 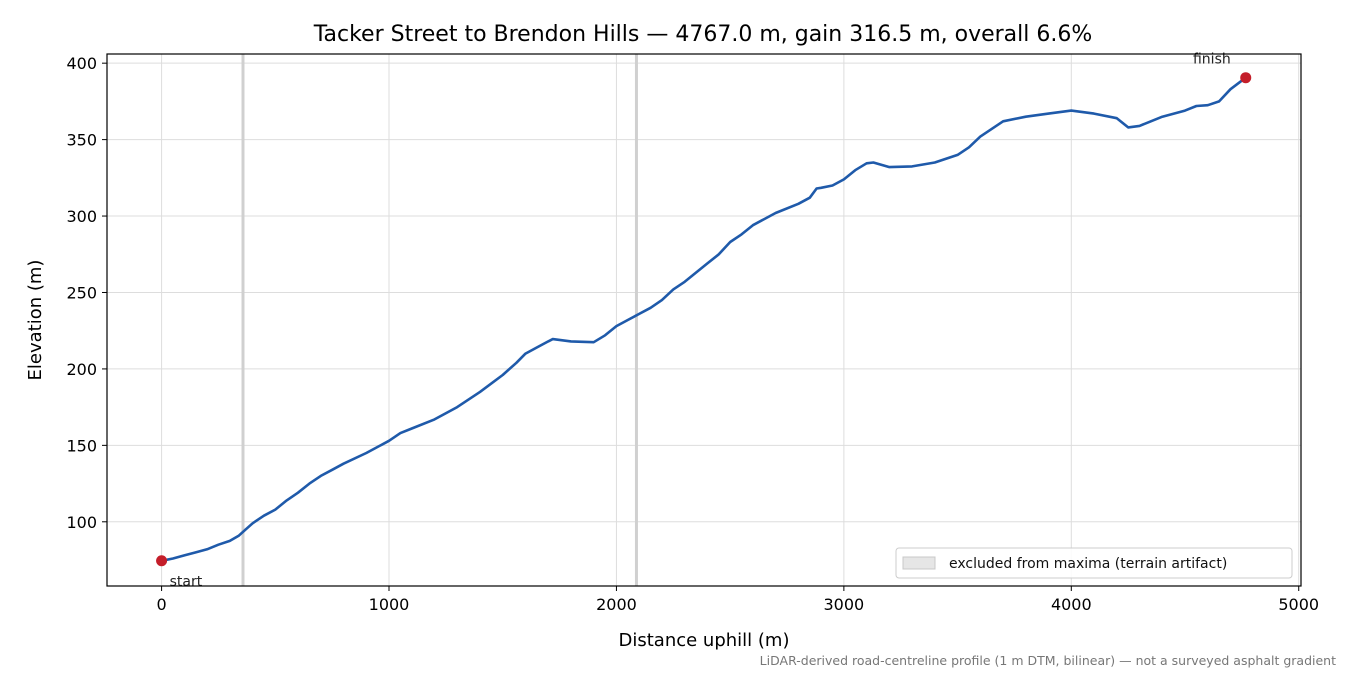 What do you see at coordinates (35, 320) in the screenshot?
I see `y-axis-label: Elevation (m)` at bounding box center [35, 320].